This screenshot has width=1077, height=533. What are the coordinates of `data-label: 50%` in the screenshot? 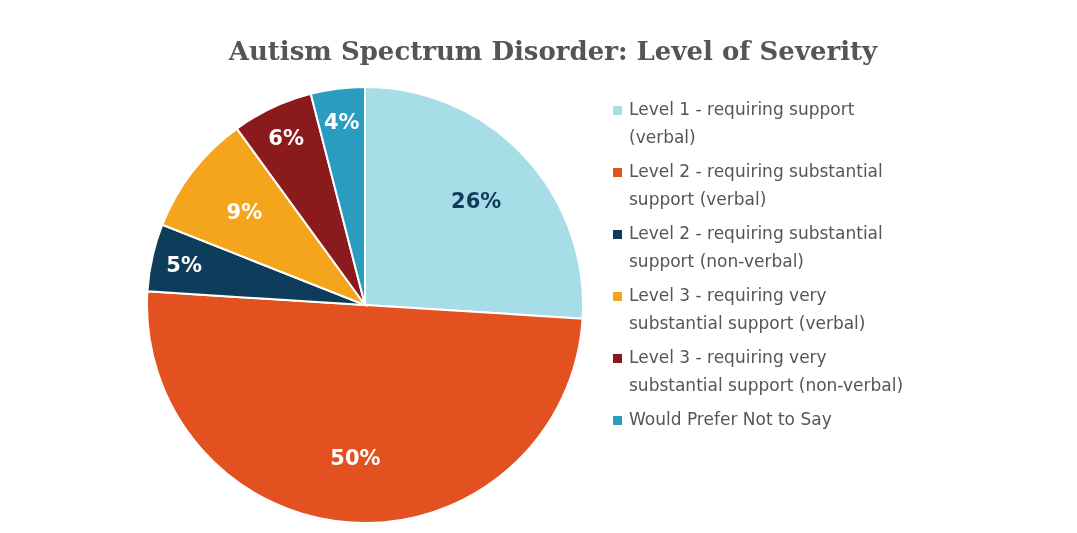 It's located at (355, 457).